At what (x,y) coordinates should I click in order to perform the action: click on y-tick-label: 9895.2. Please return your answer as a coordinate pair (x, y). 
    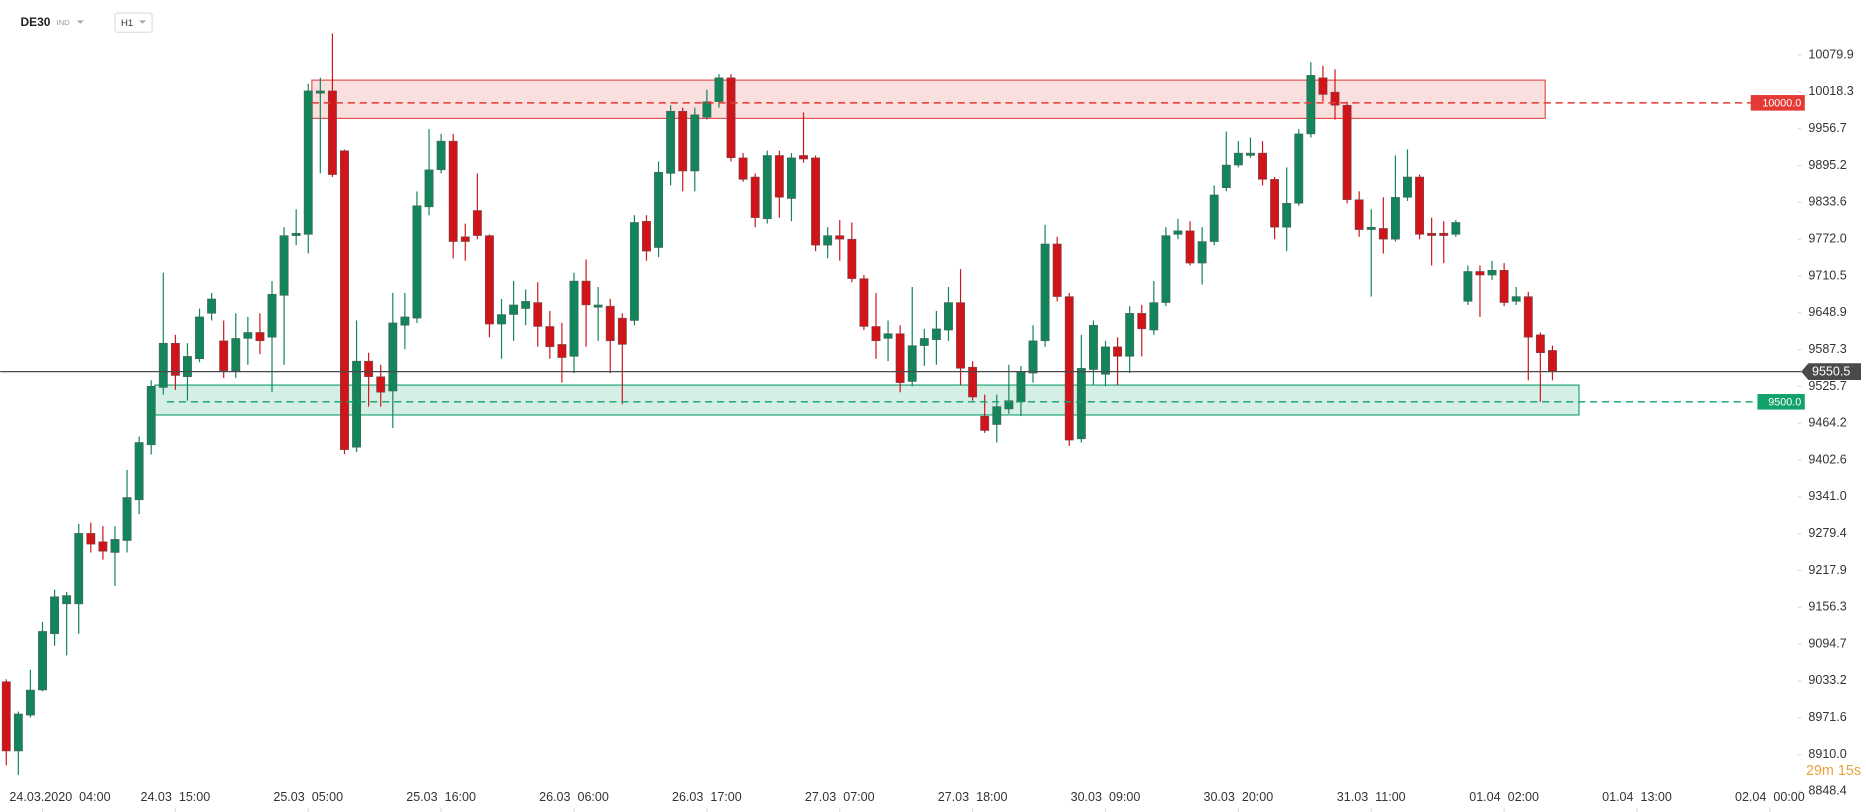
    Looking at the image, I should click on (1827, 165).